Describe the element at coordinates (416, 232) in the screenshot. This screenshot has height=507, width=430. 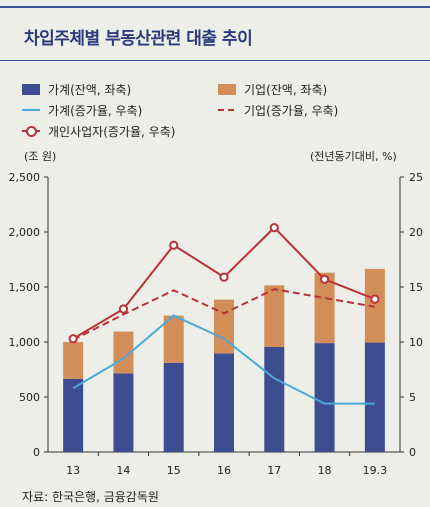
I see `right-tick-label: 20` at that location.